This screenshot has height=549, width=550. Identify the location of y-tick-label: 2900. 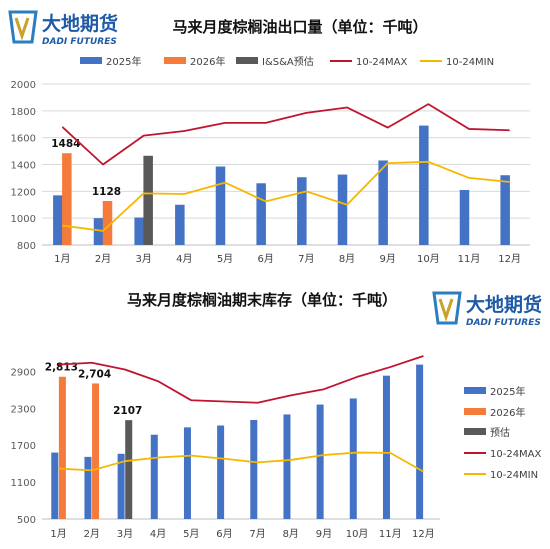
(23, 372).